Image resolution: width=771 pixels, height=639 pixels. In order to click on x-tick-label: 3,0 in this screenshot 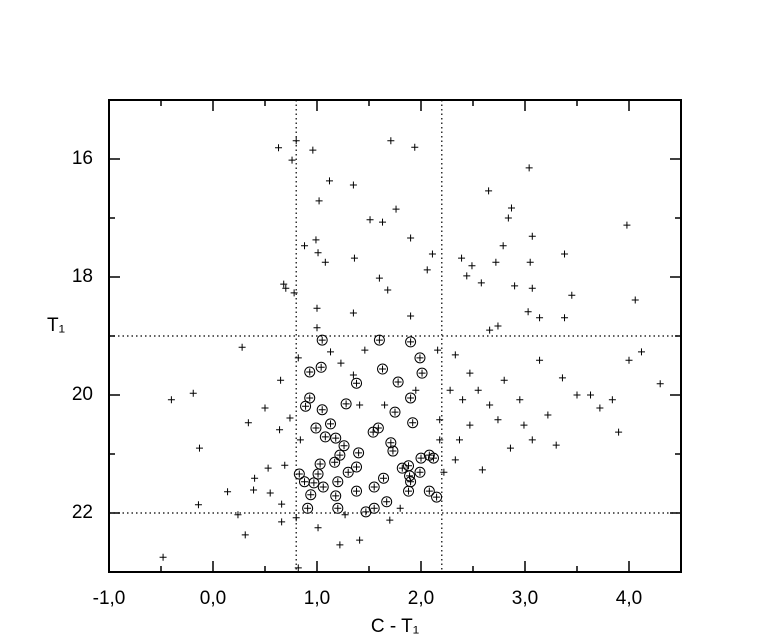, I will do `click(525, 598)`.